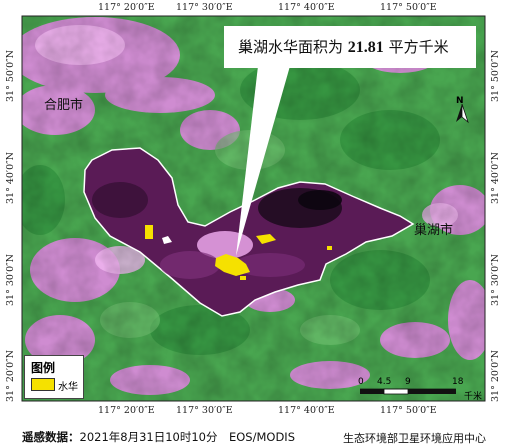 The height and width of the screenshot is (448, 512). Describe the element at coordinates (10, 178) in the screenshot. I see `lat-tick-left: 31° 40′0″N` at that location.